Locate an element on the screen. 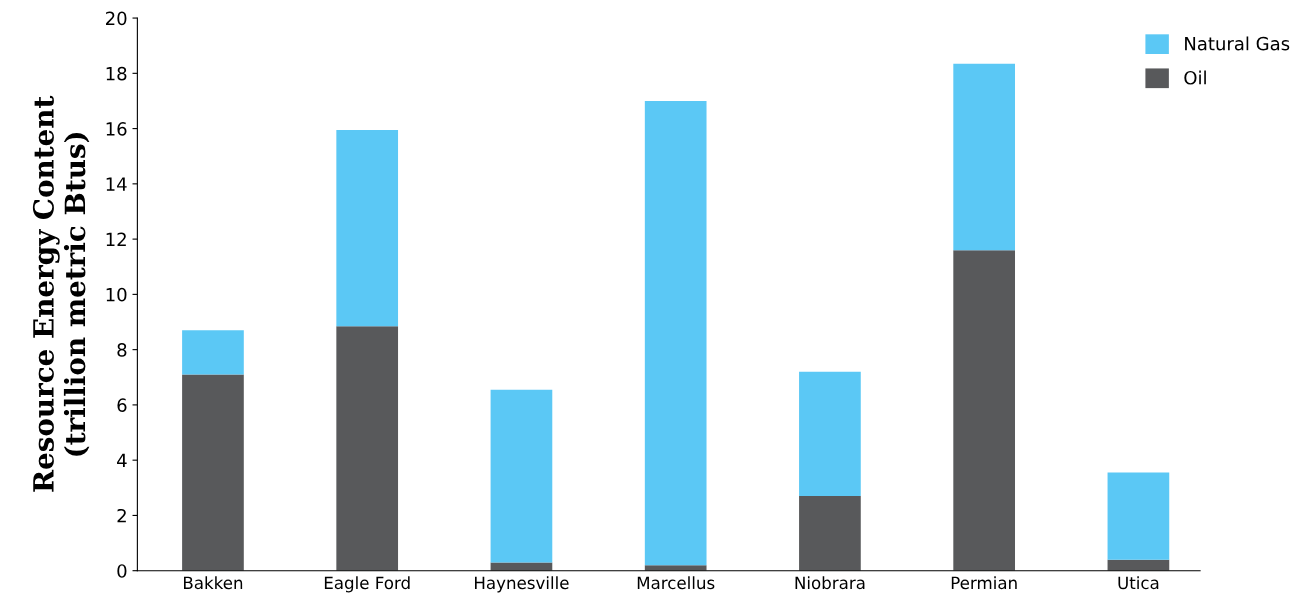 Image resolution: width=1296 pixels, height=602 pixels. y-tick-label: 0 is located at coordinates (122, 571).